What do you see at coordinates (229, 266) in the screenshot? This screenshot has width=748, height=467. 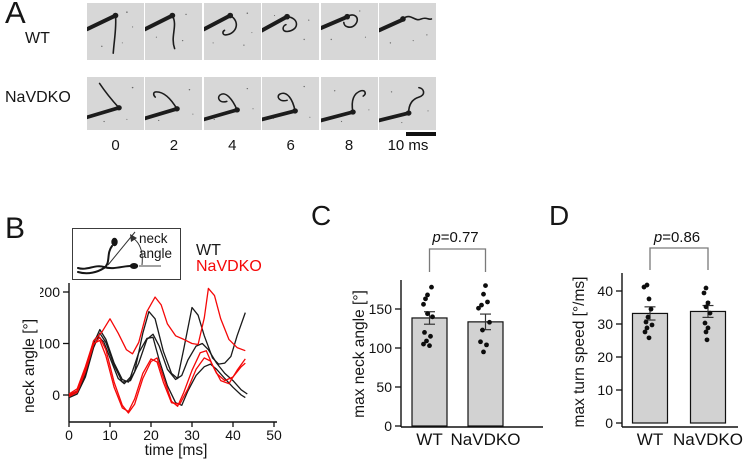 I see `legend-entry-navdko: NaVDKO` at bounding box center [229, 266].